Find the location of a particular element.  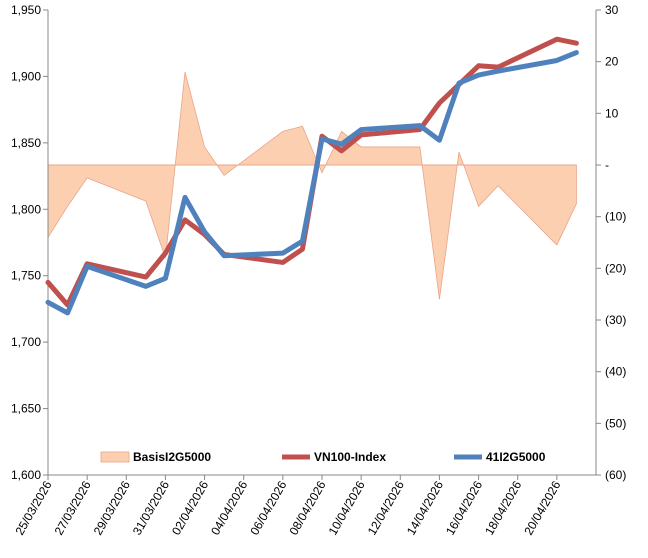

left-tick-label: 1,600 is located at coordinates (26, 475).